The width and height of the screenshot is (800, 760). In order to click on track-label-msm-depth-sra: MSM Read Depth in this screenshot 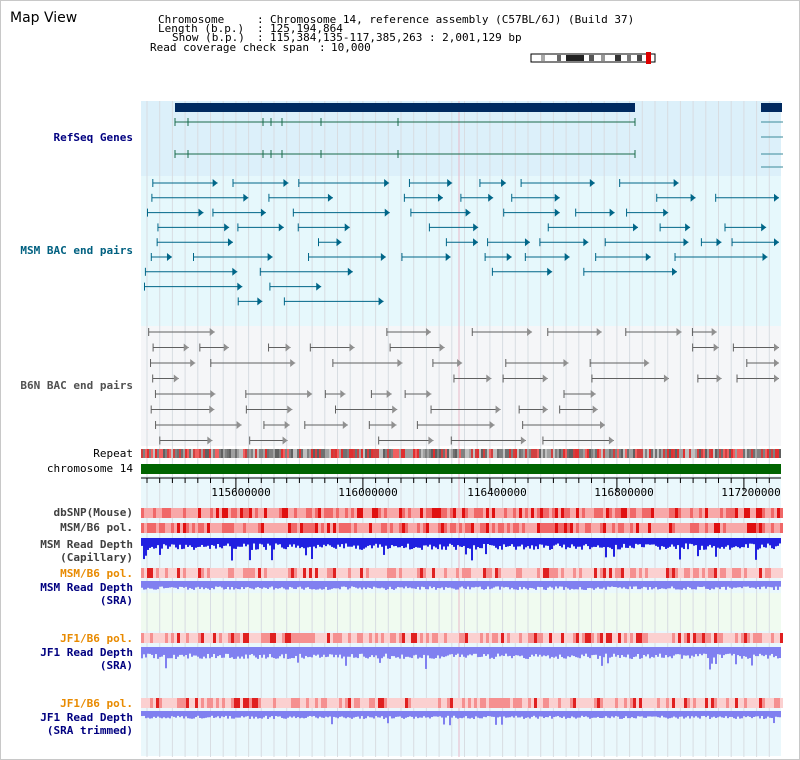, I will do `click(86, 587)`.